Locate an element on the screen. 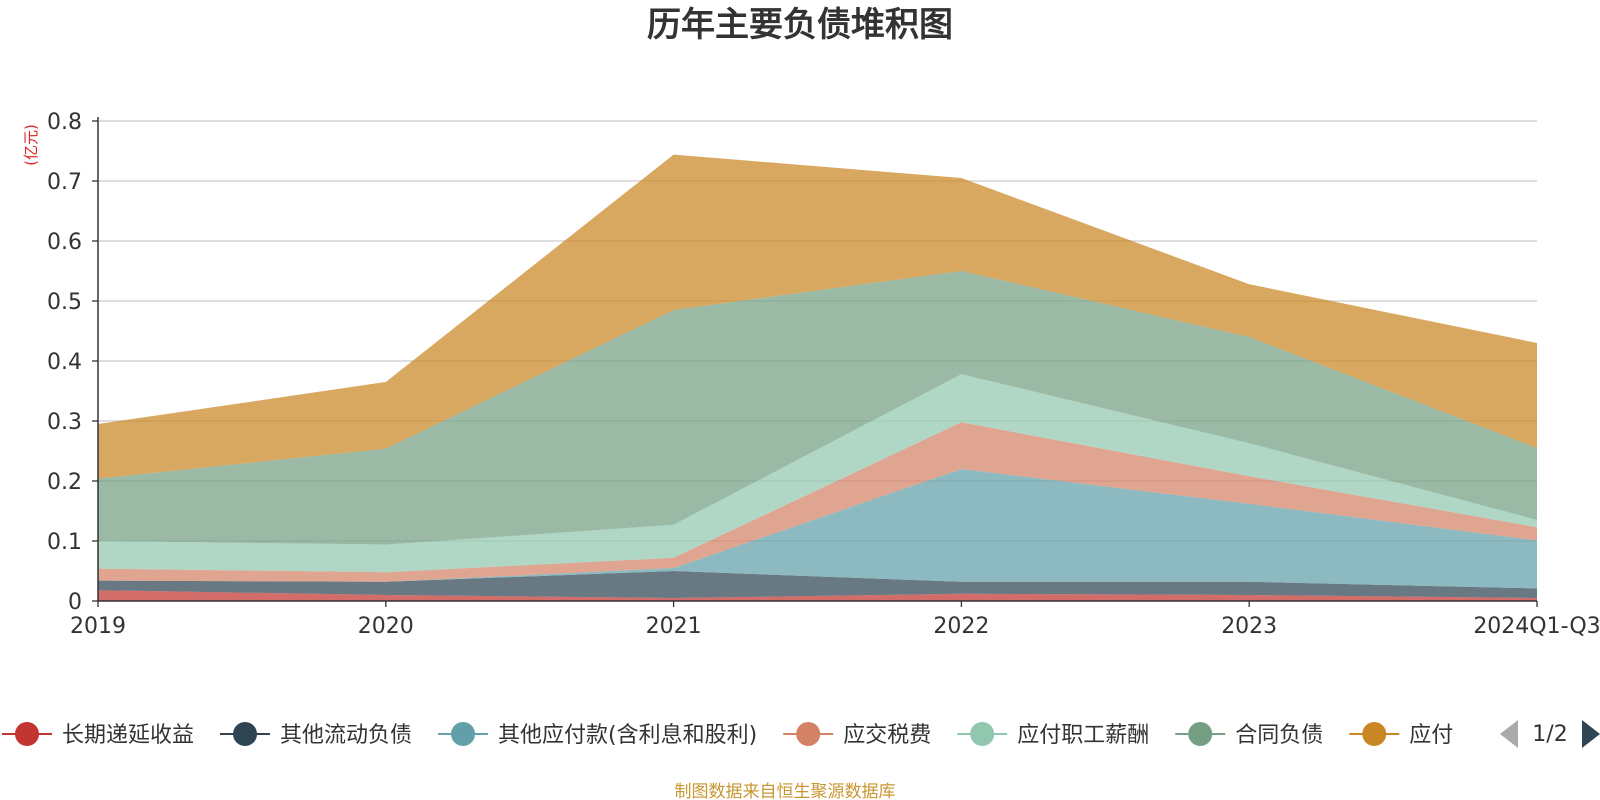 The height and width of the screenshot is (800, 1600). y-tick-label: 0.5 is located at coordinates (64, 302).